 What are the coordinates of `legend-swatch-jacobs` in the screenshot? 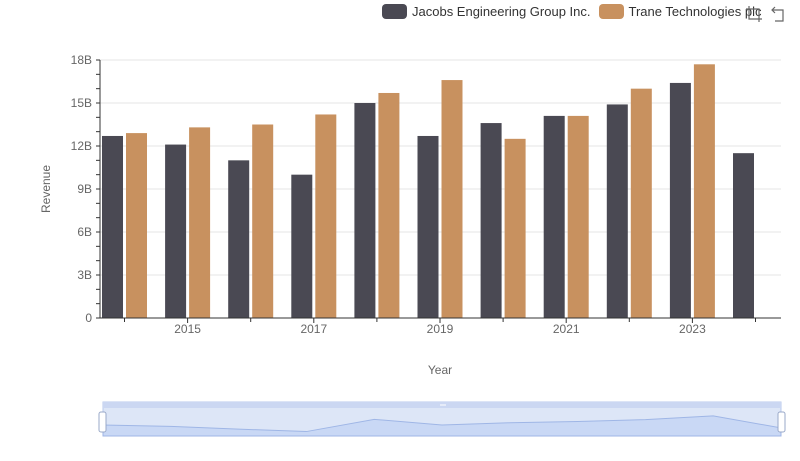 It's located at (394, 11).